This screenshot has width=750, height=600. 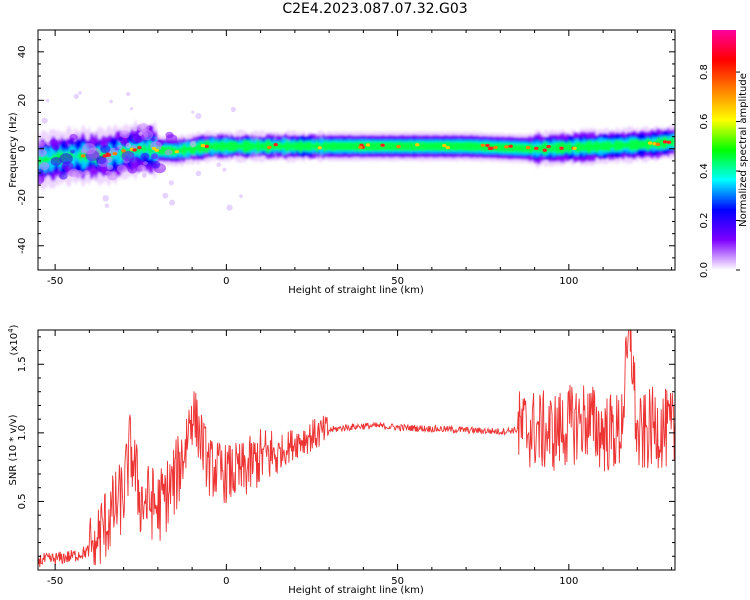 I want to click on spectrogram-x-tick-label: 50, so click(x=397, y=281).